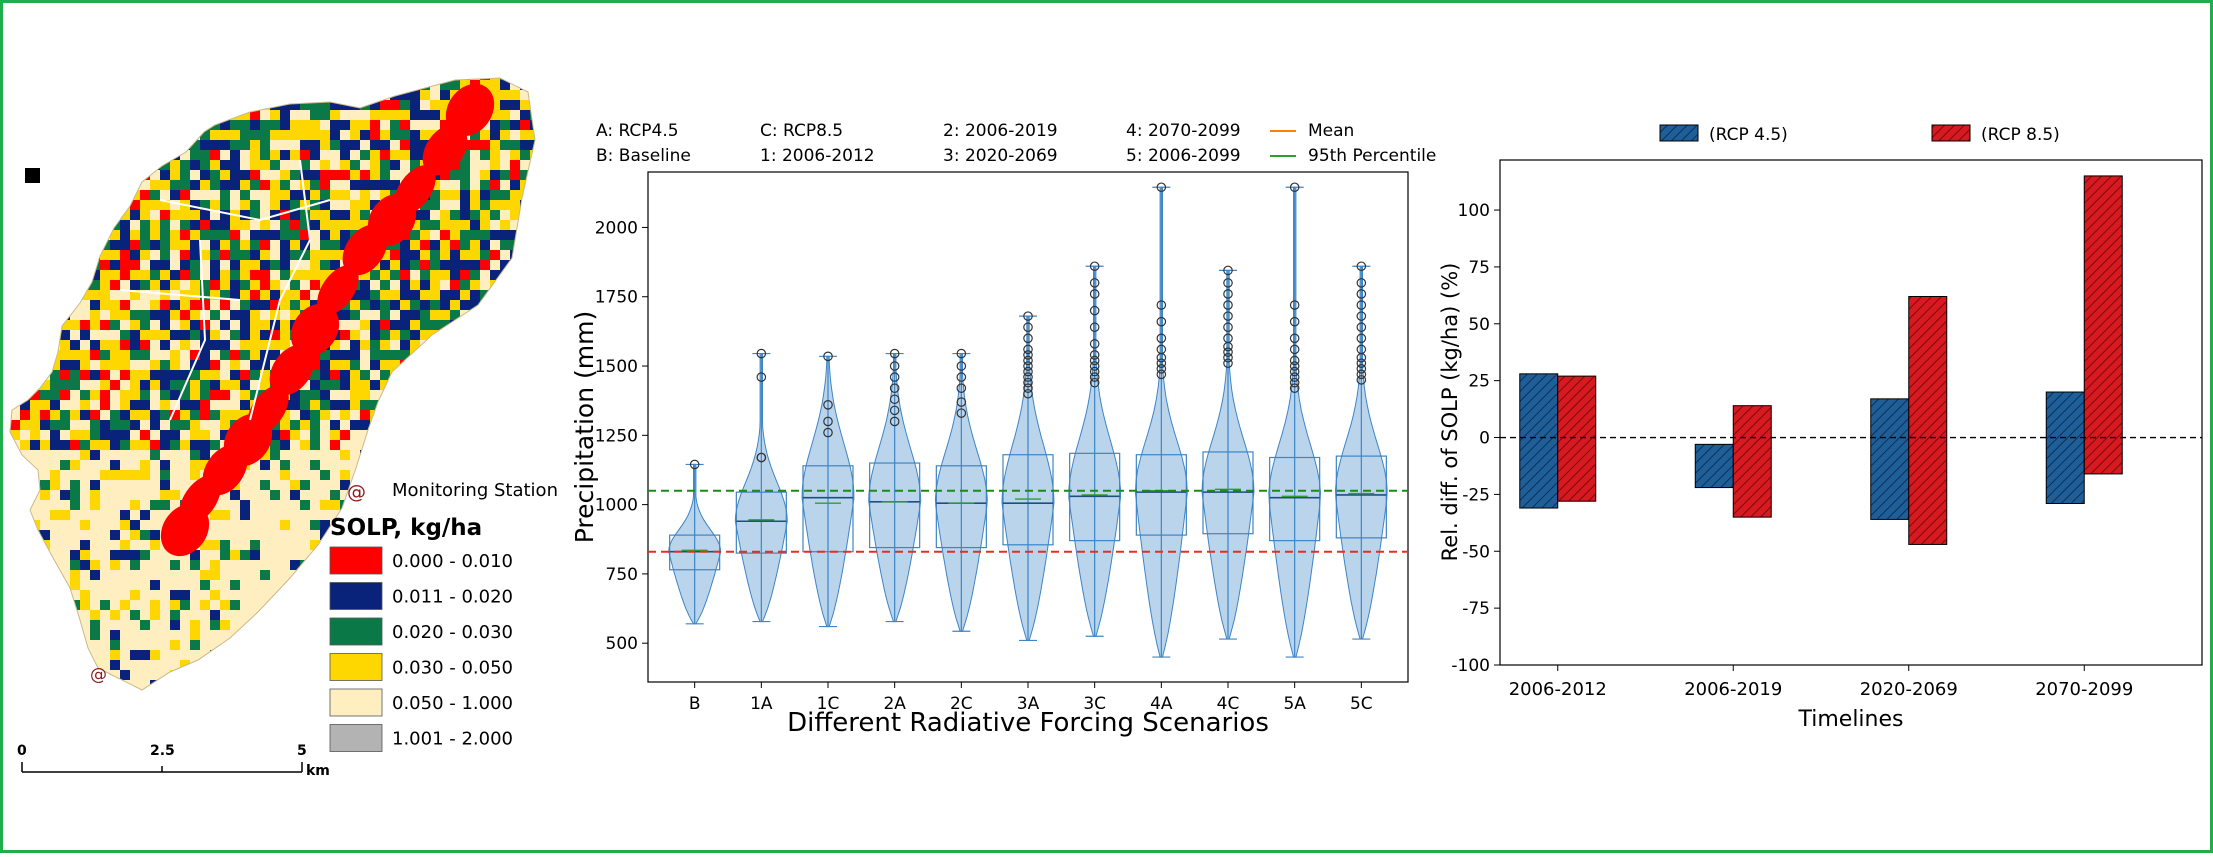 The width and height of the screenshot is (2213, 857). I want to click on bar-y-tick-label: -50, so click(1476, 552).